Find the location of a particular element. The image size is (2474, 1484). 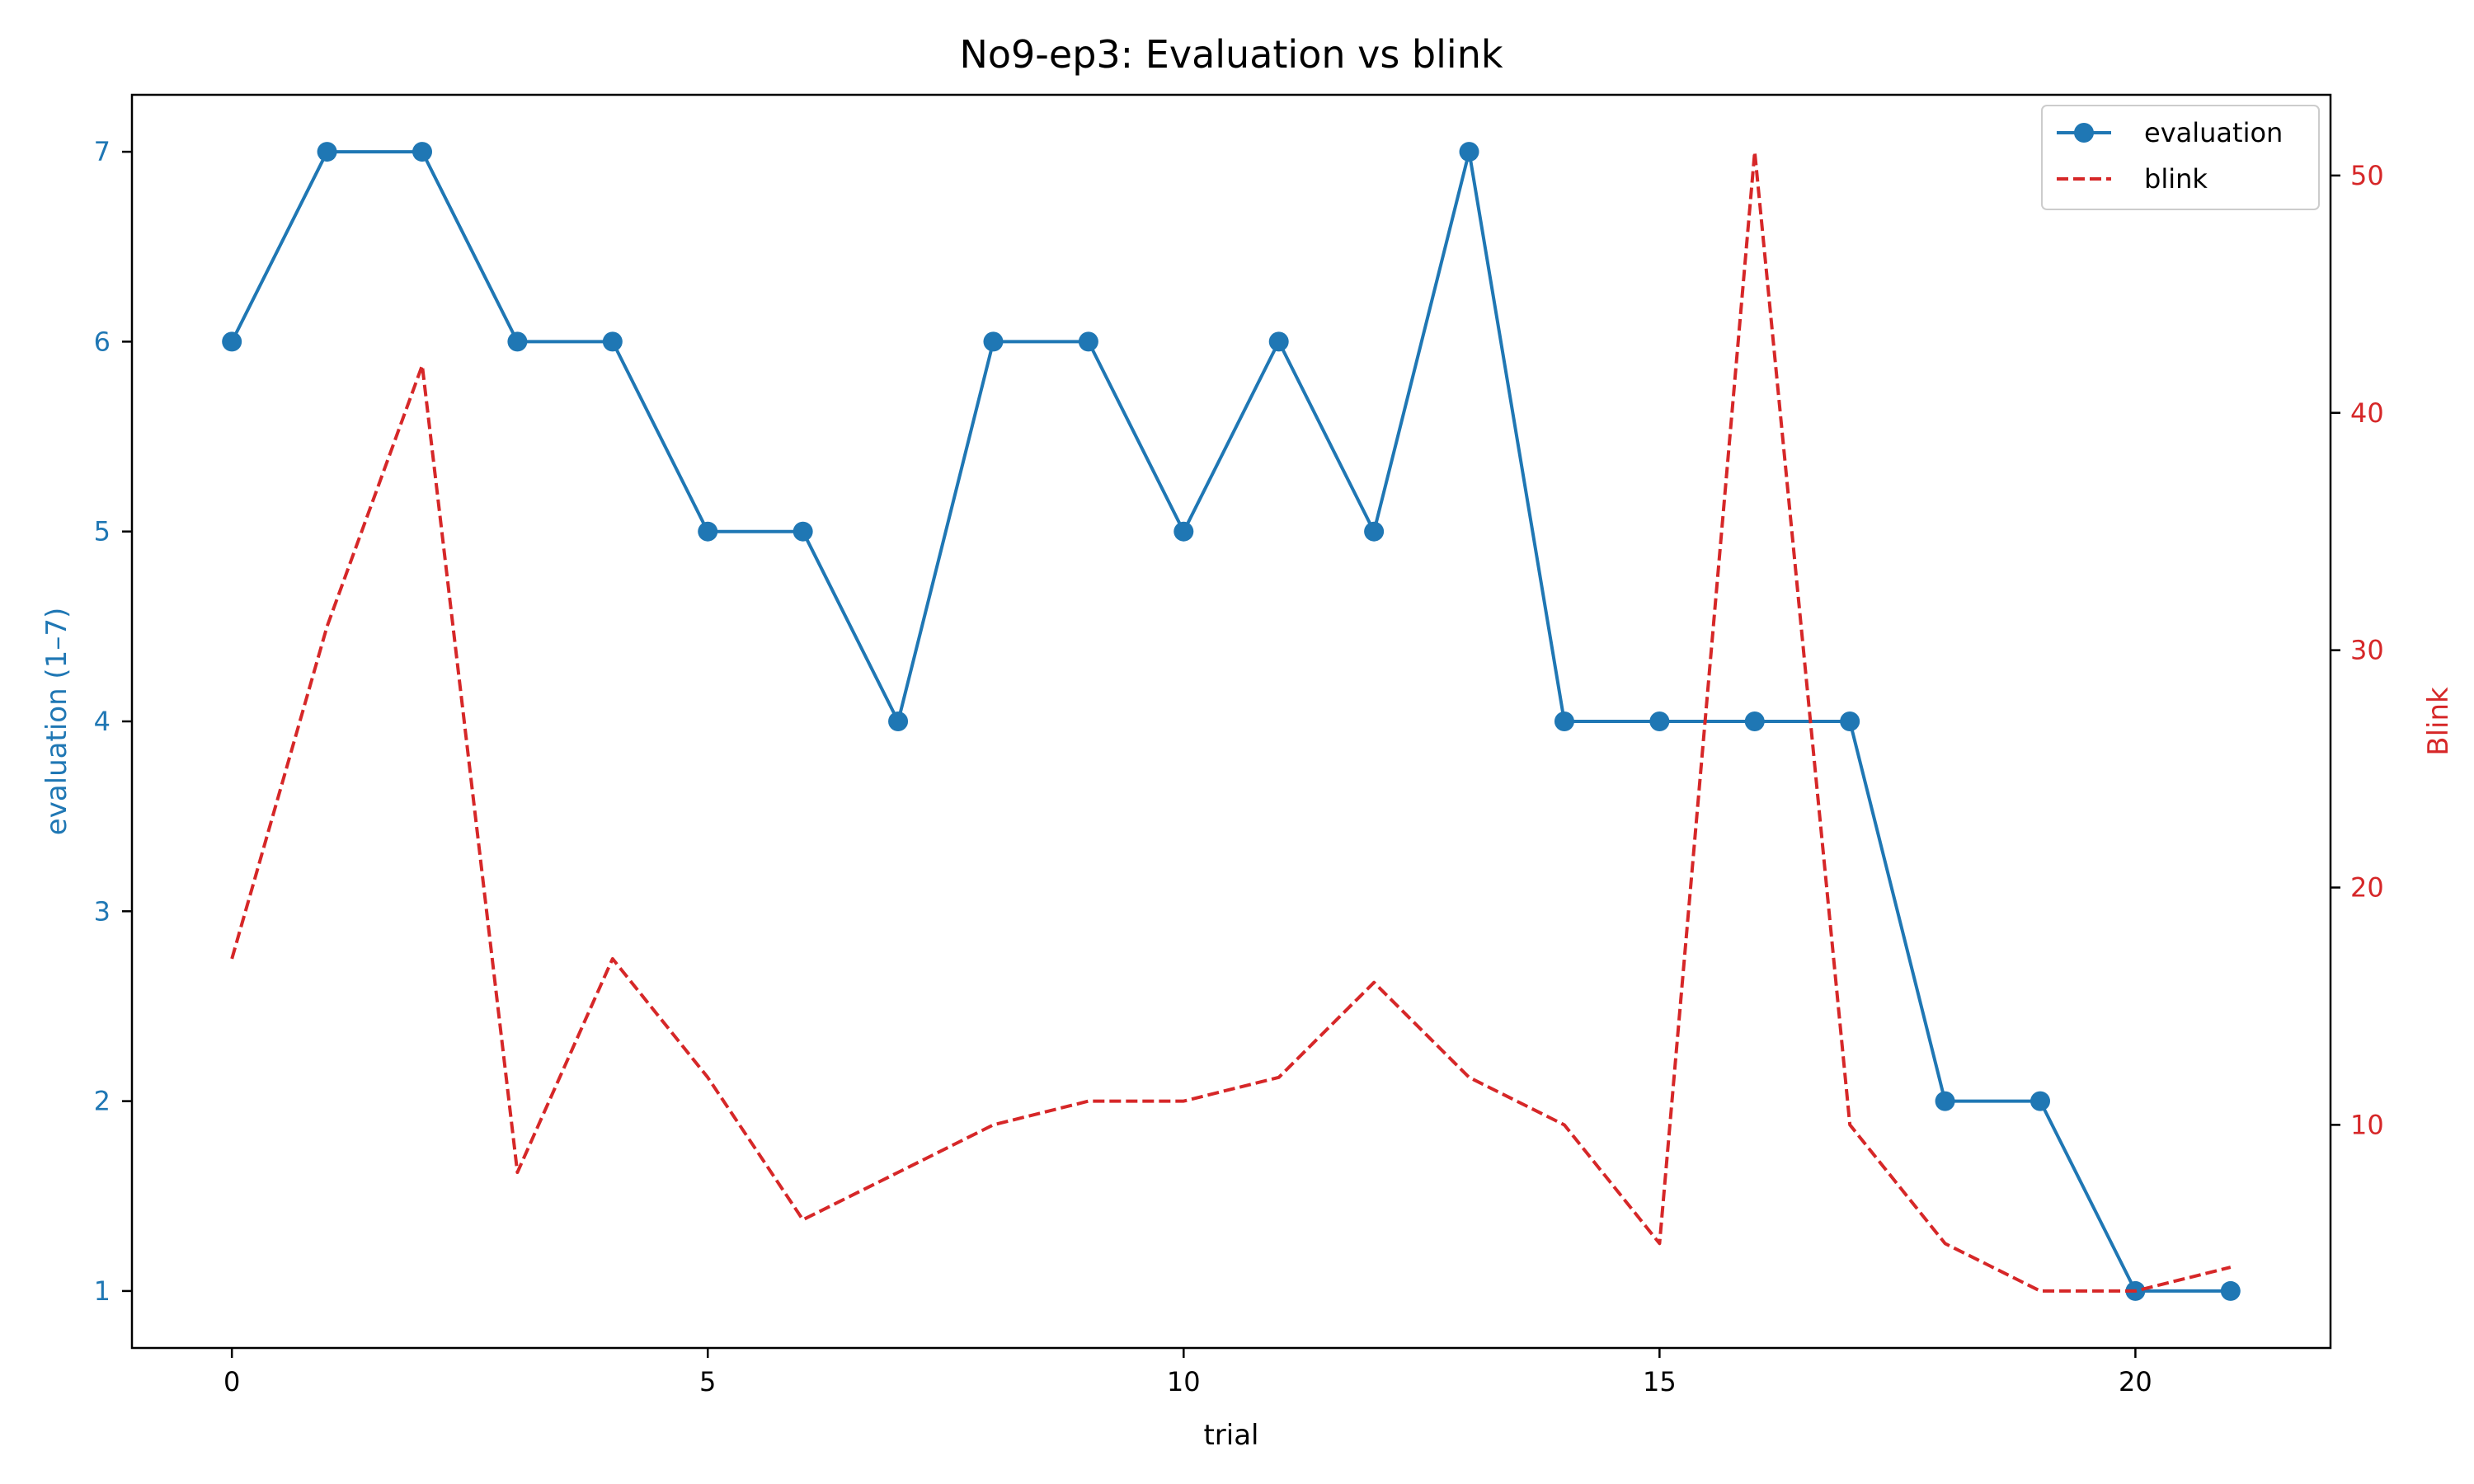

right-y-tick-label: 50 is located at coordinates (2367, 175).